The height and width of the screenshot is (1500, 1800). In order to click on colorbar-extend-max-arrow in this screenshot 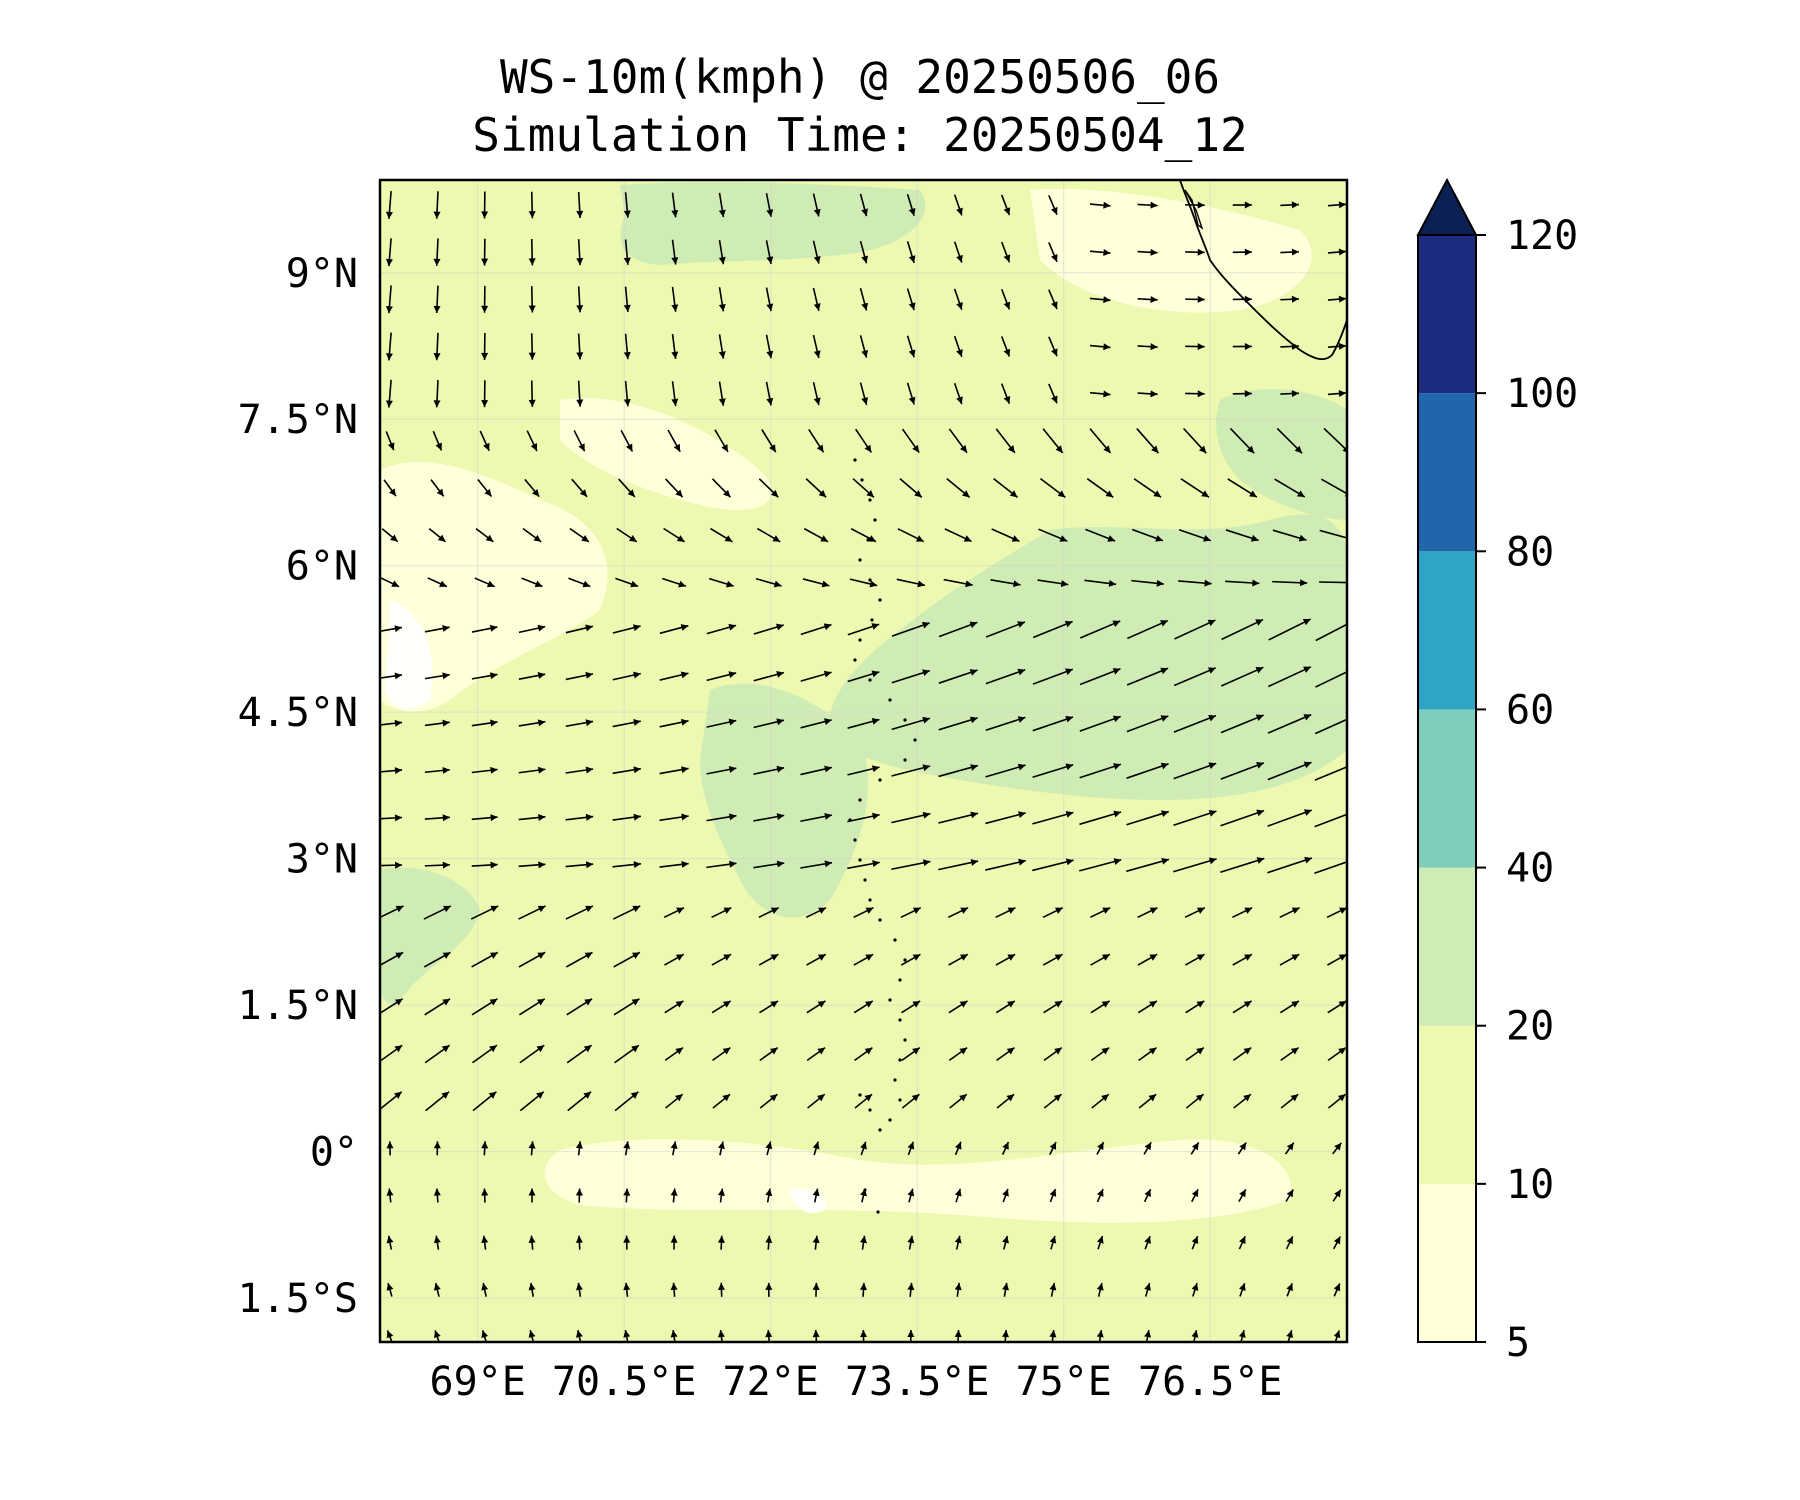, I will do `click(1447, 206)`.